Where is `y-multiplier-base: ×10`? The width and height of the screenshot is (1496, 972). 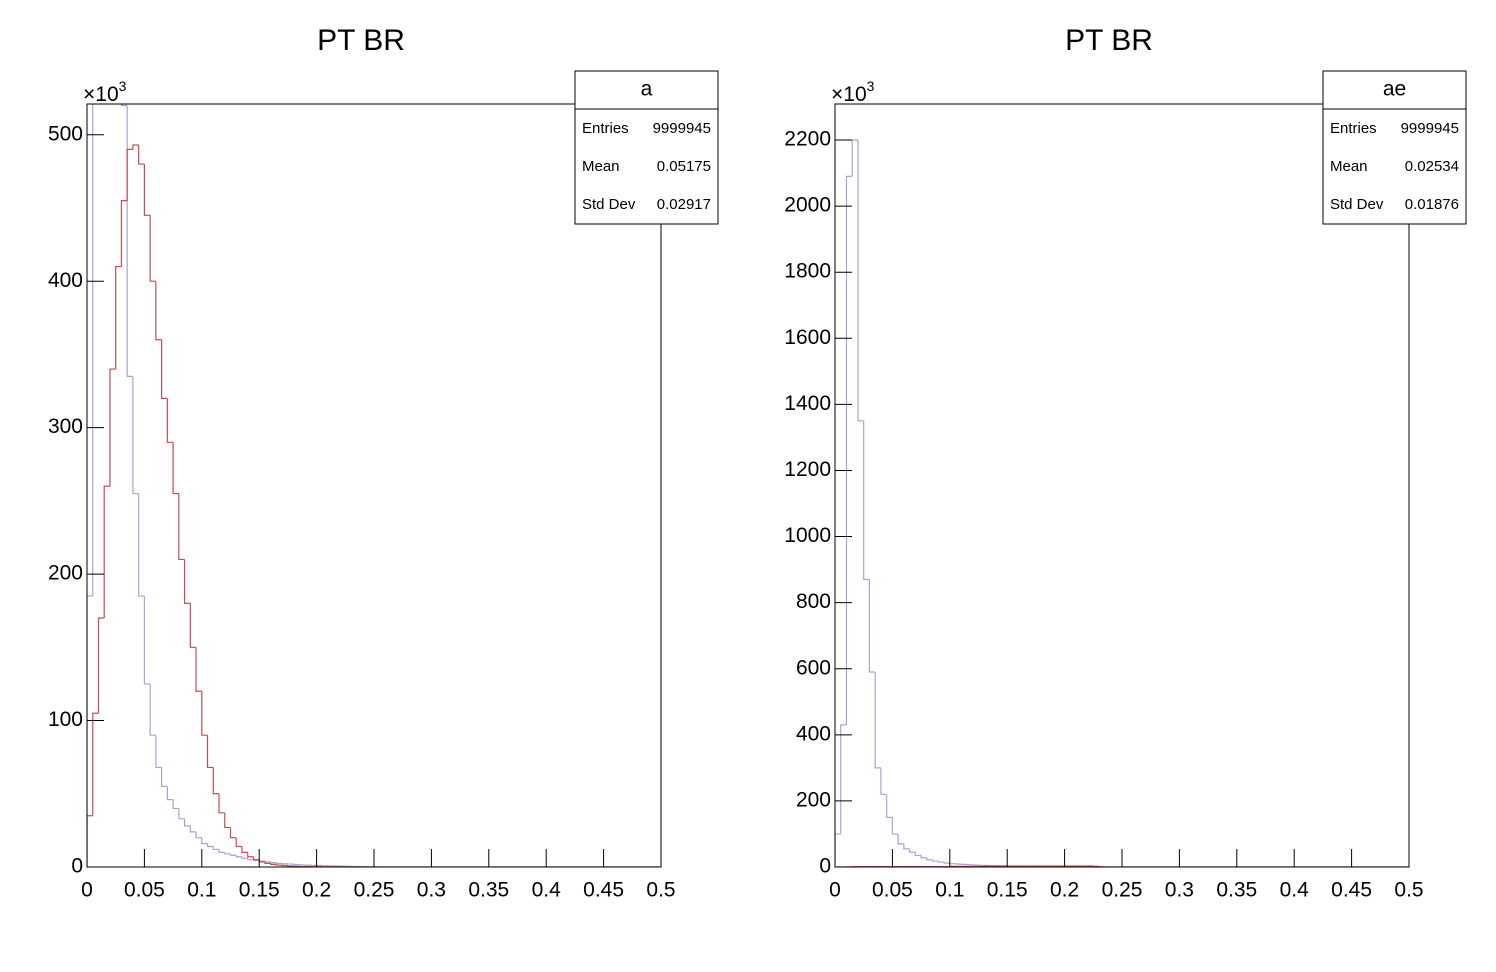
y-multiplier-base: ×10 is located at coordinates (101, 94).